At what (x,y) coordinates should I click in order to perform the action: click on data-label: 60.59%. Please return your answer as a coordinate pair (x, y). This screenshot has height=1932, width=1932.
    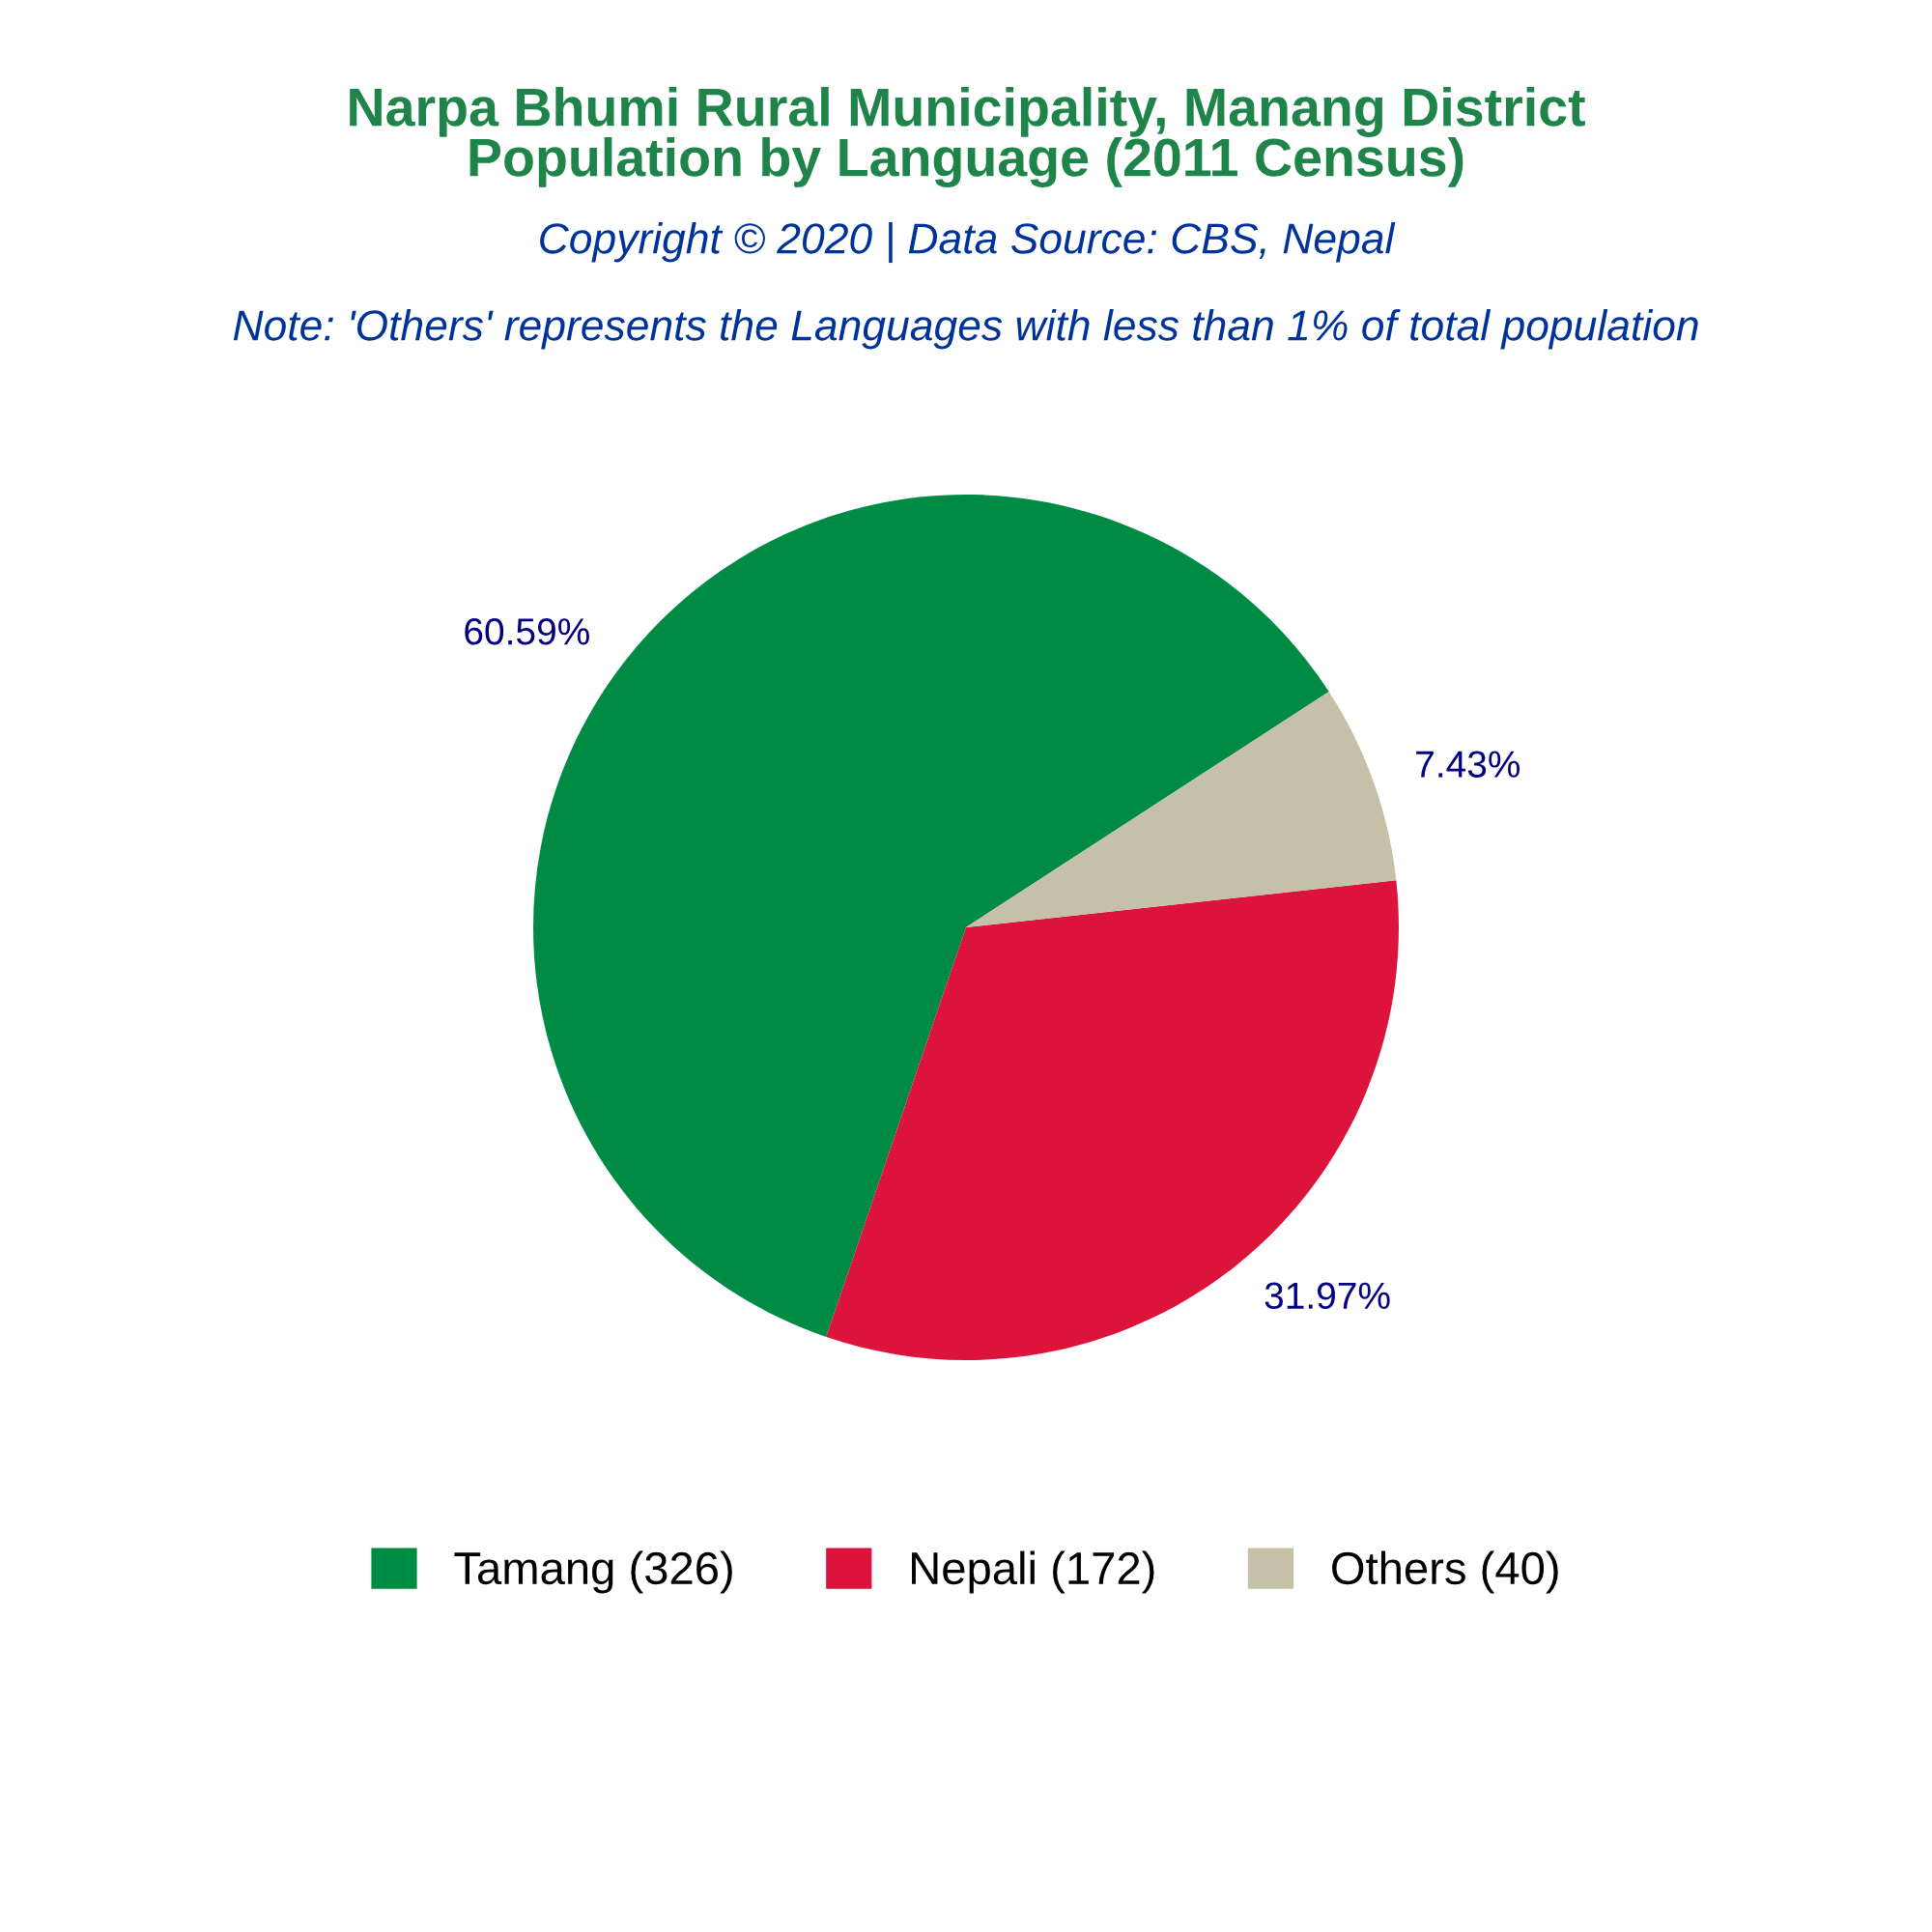
    Looking at the image, I should click on (527, 631).